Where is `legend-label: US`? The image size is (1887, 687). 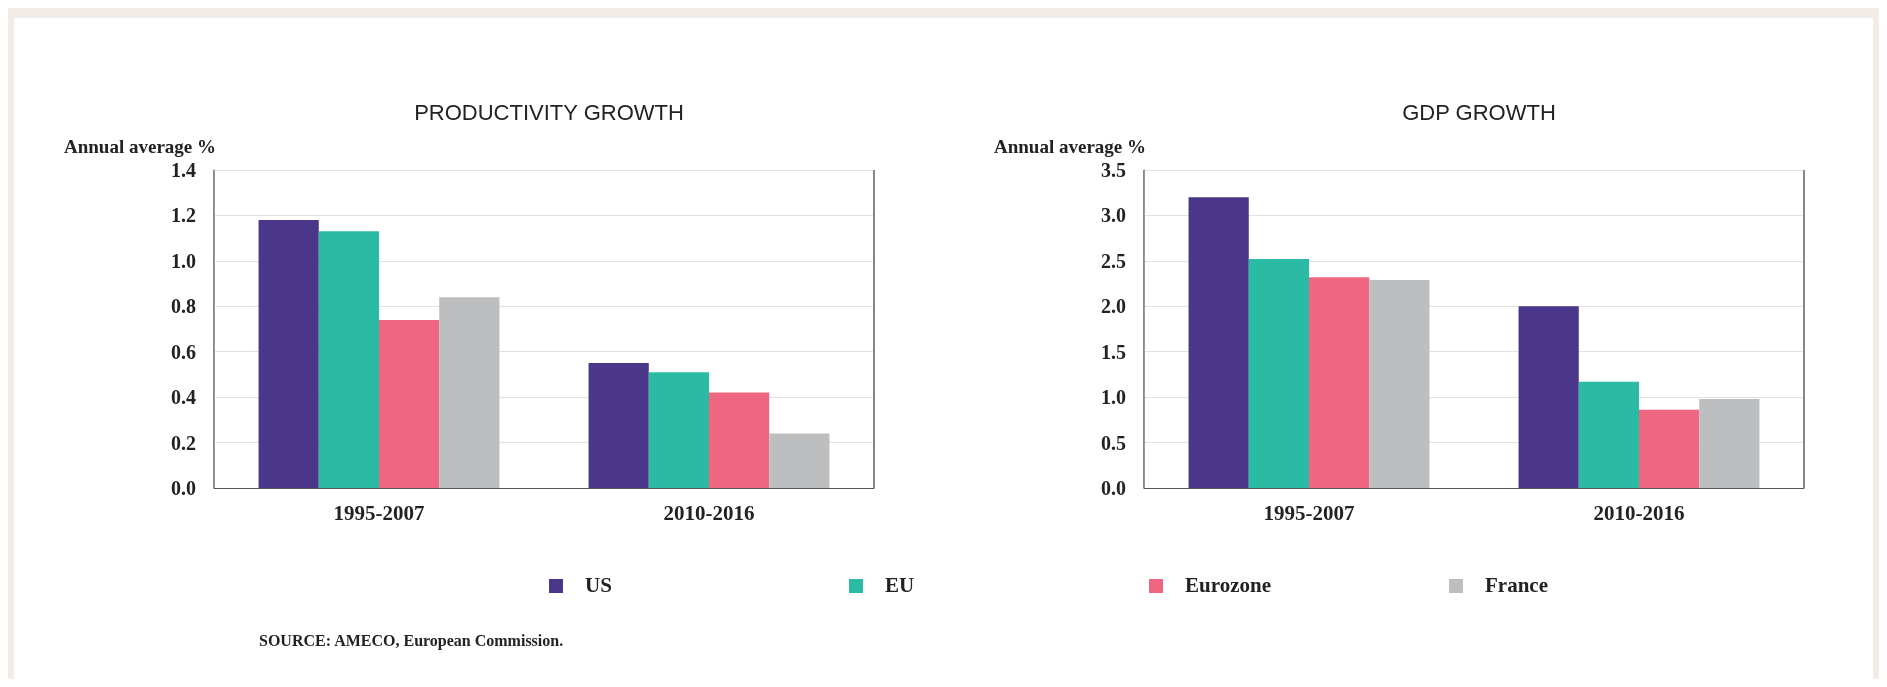
legend-label: US is located at coordinates (598, 585).